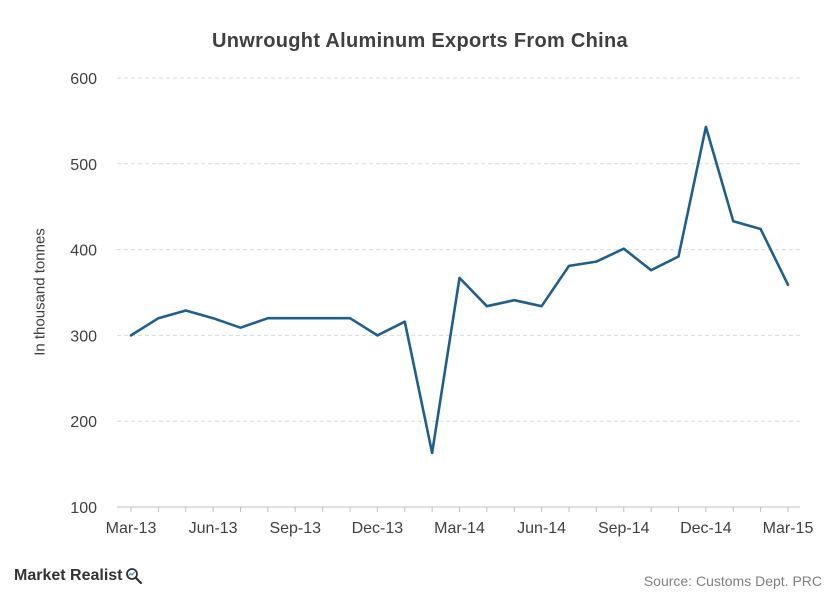  I want to click on y-tick-label: 200, so click(83, 422).